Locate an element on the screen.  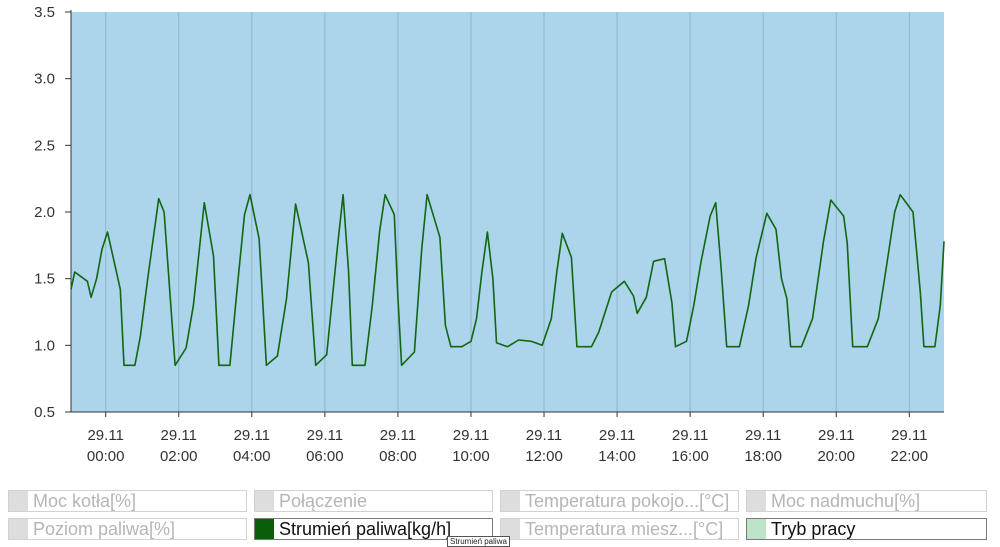
legend-item: Poziom paliwa[%] is located at coordinates (127, 529).